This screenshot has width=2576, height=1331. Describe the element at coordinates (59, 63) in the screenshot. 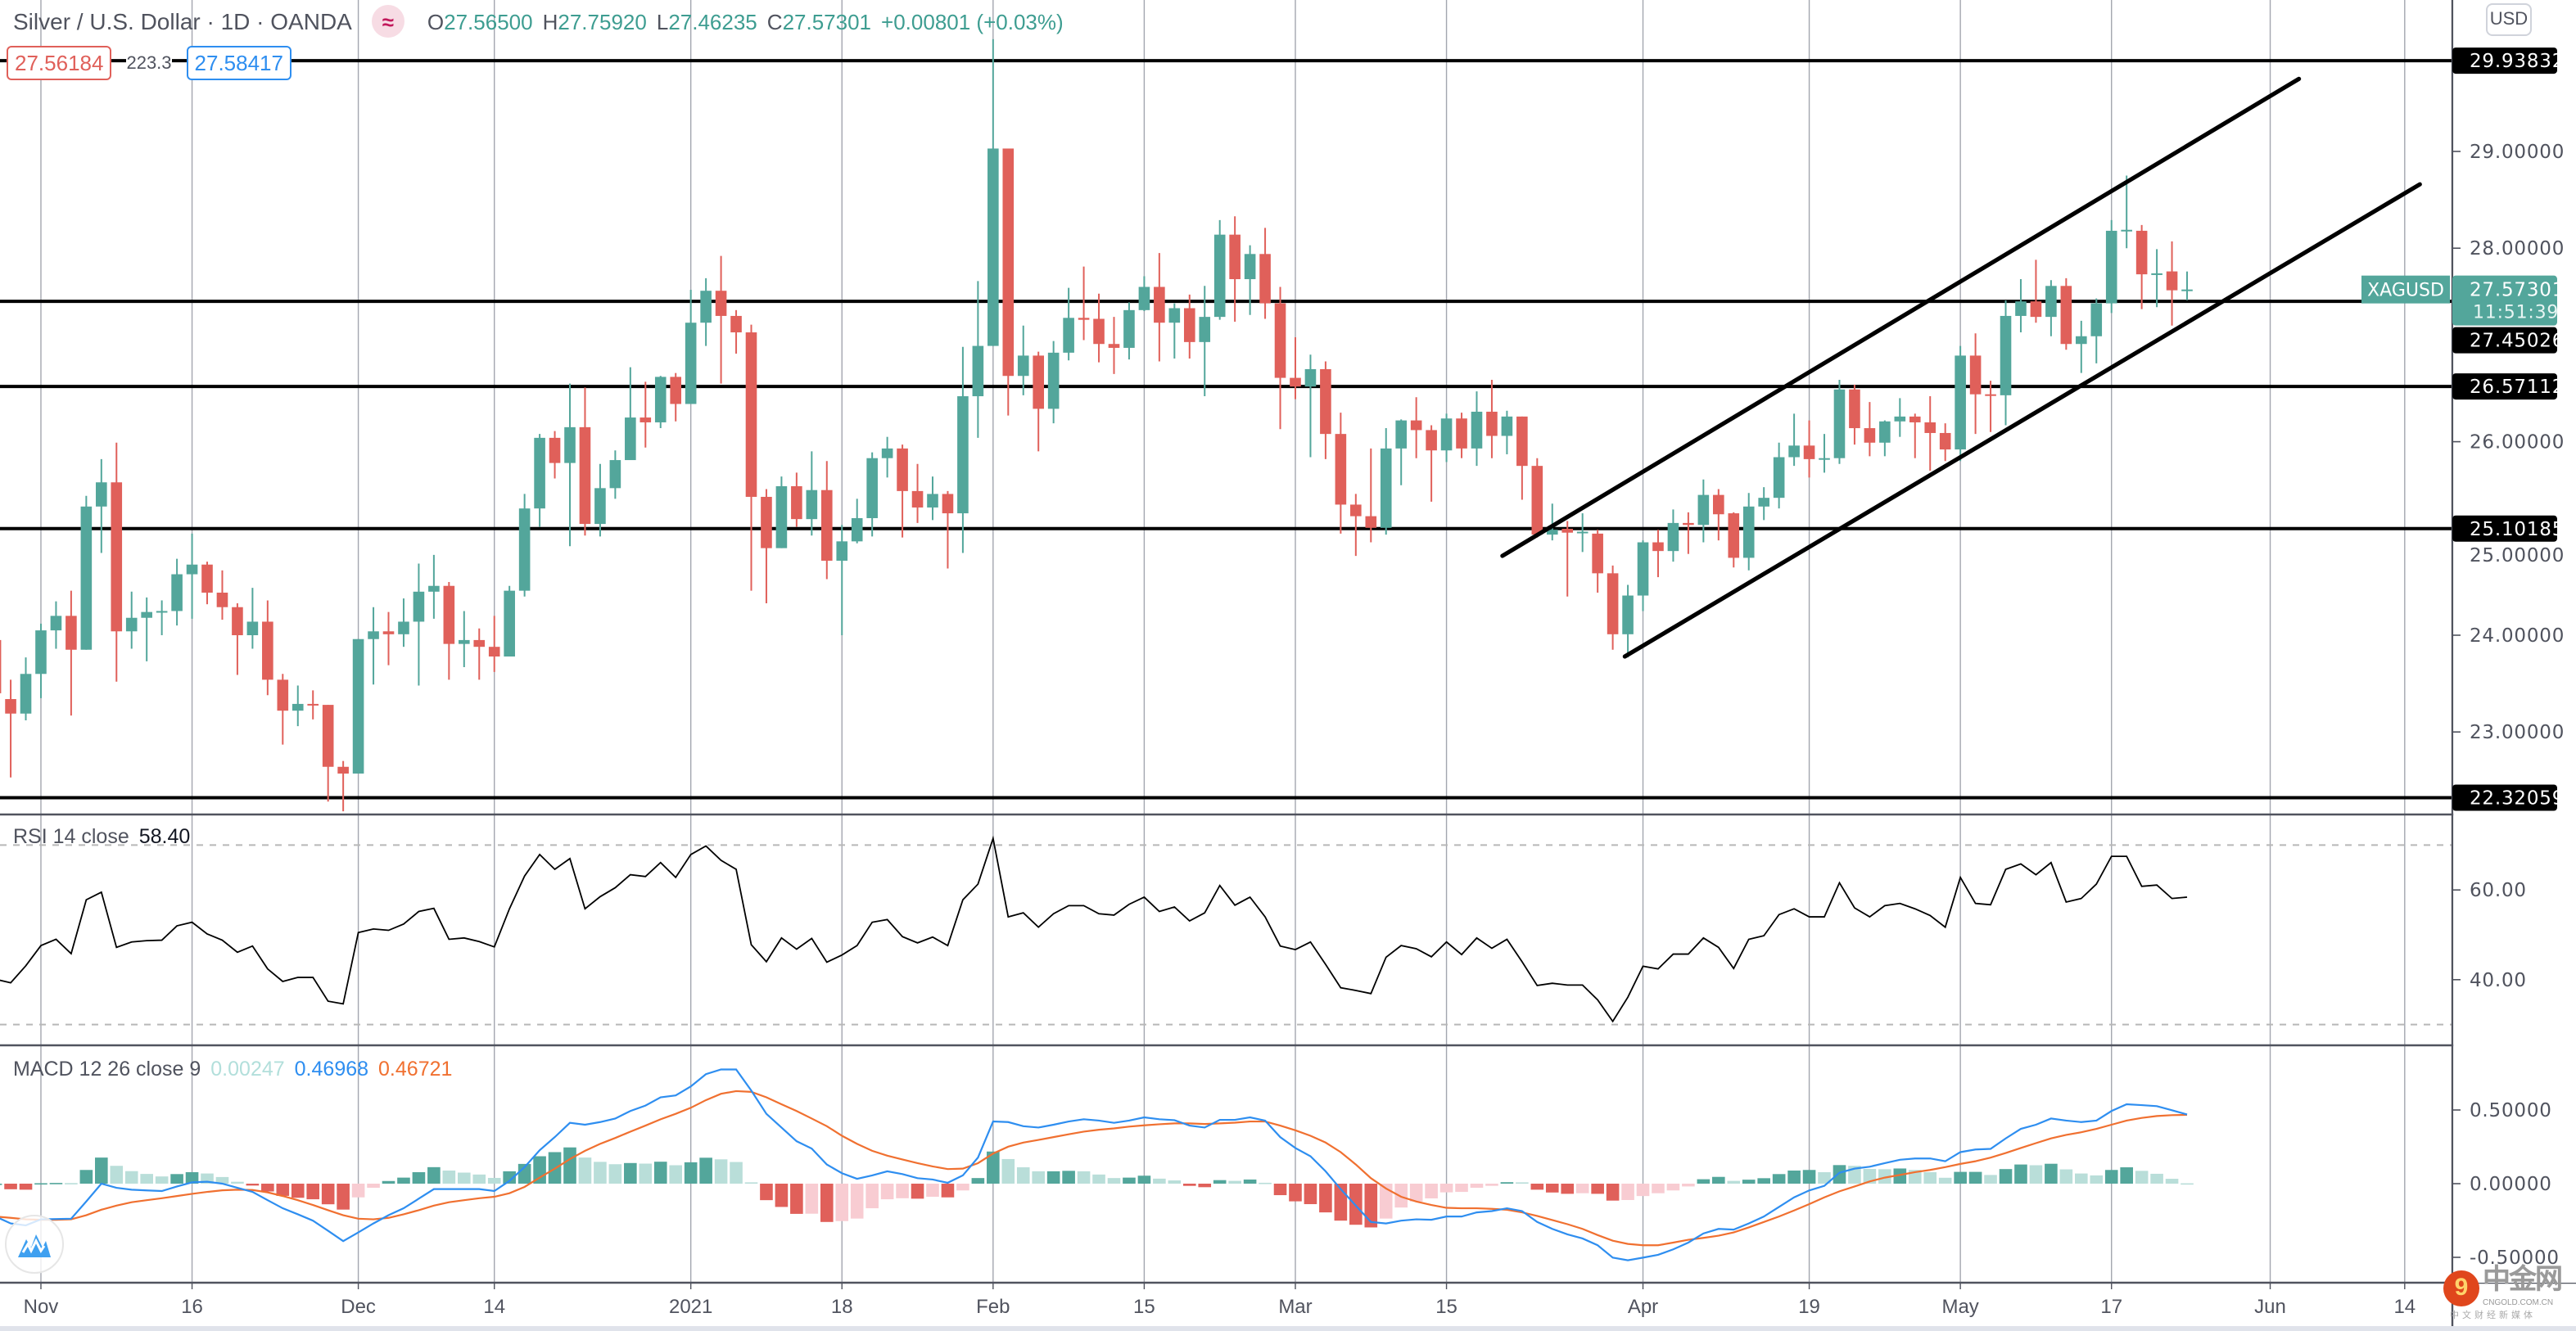

I see `measure-left-price: 27.56184` at that location.